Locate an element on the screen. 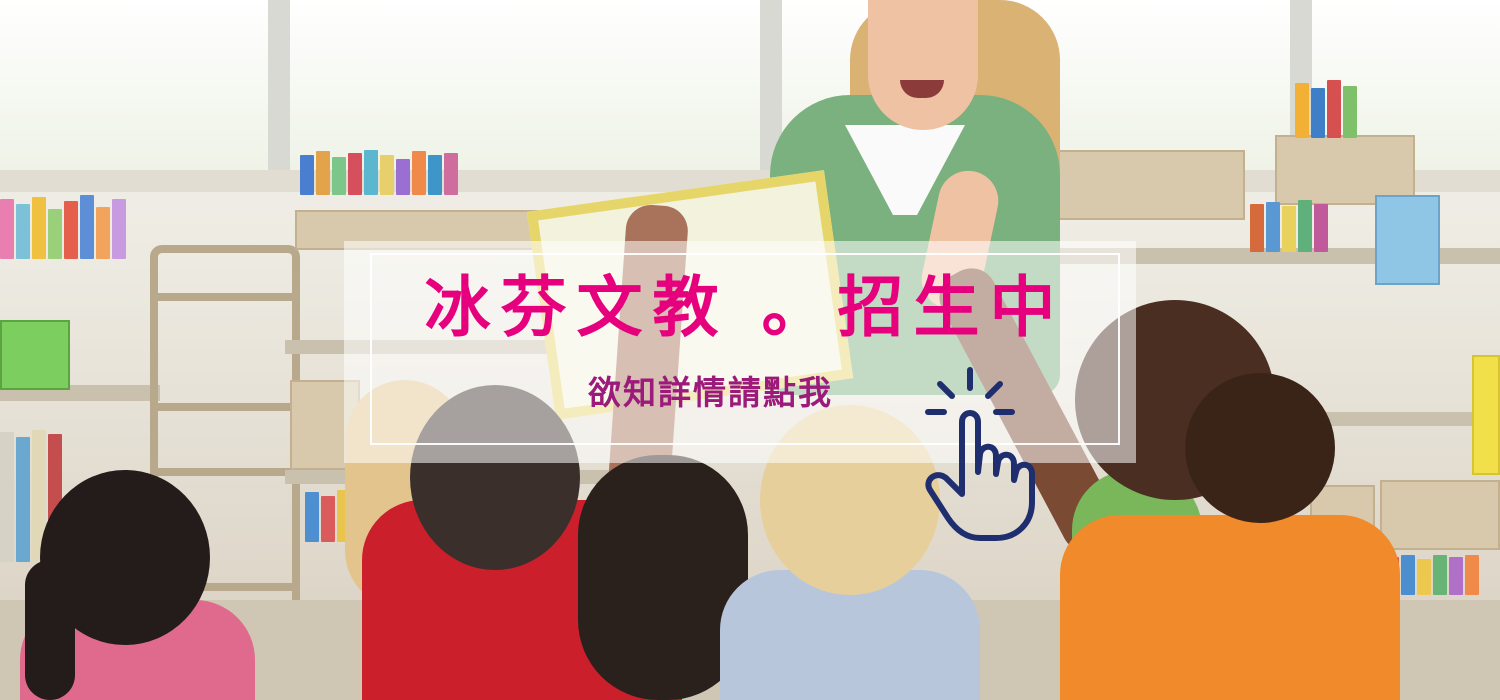  teacher-mouth is located at coordinates (922, 89).